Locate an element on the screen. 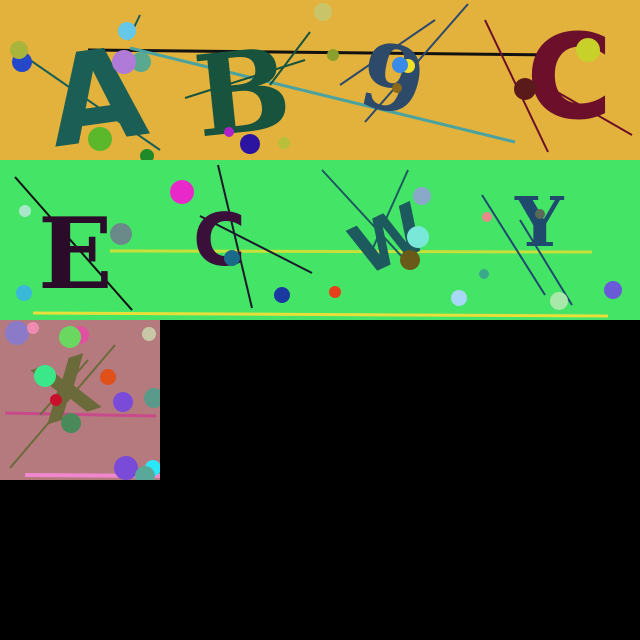 The height and width of the screenshot is (640, 640). captcha-glyph: Y is located at coordinates (539, 223).